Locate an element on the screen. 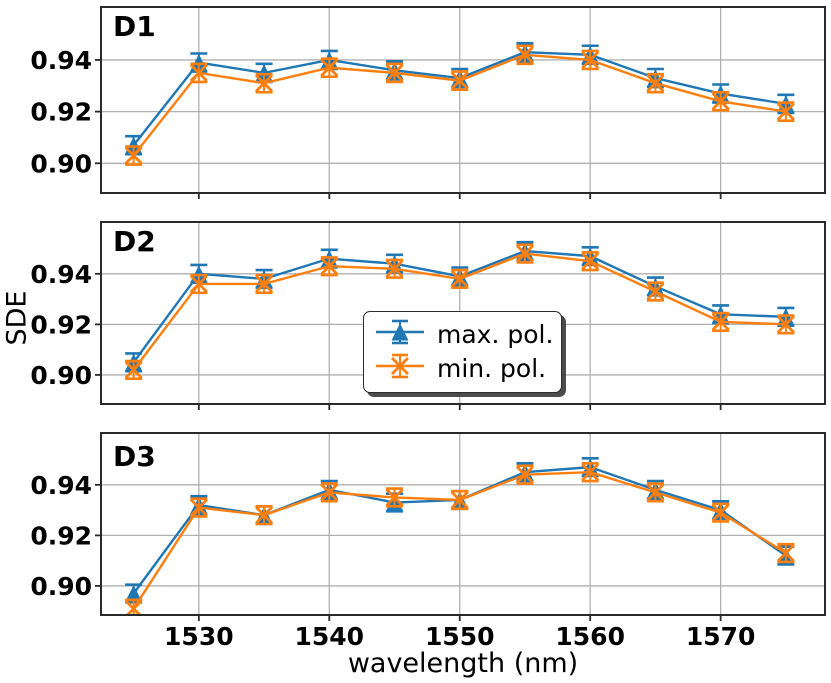 The height and width of the screenshot is (683, 831). legend: max. pol. min. pol. is located at coordinates (462, 352).